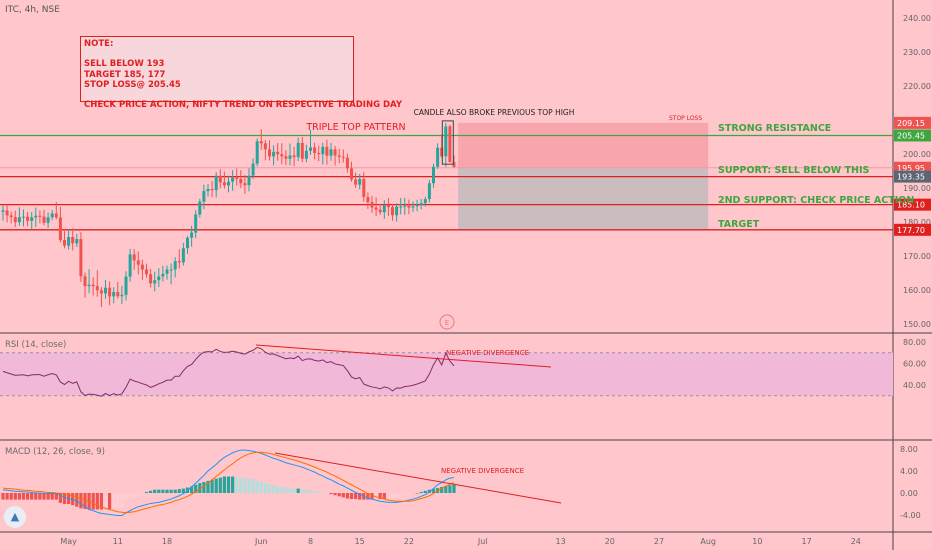 Image resolution: width=932 pixels, height=550 pixels. Describe the element at coordinates (418, 478) in the screenshot. I see `macd-divergence-line` at that location.